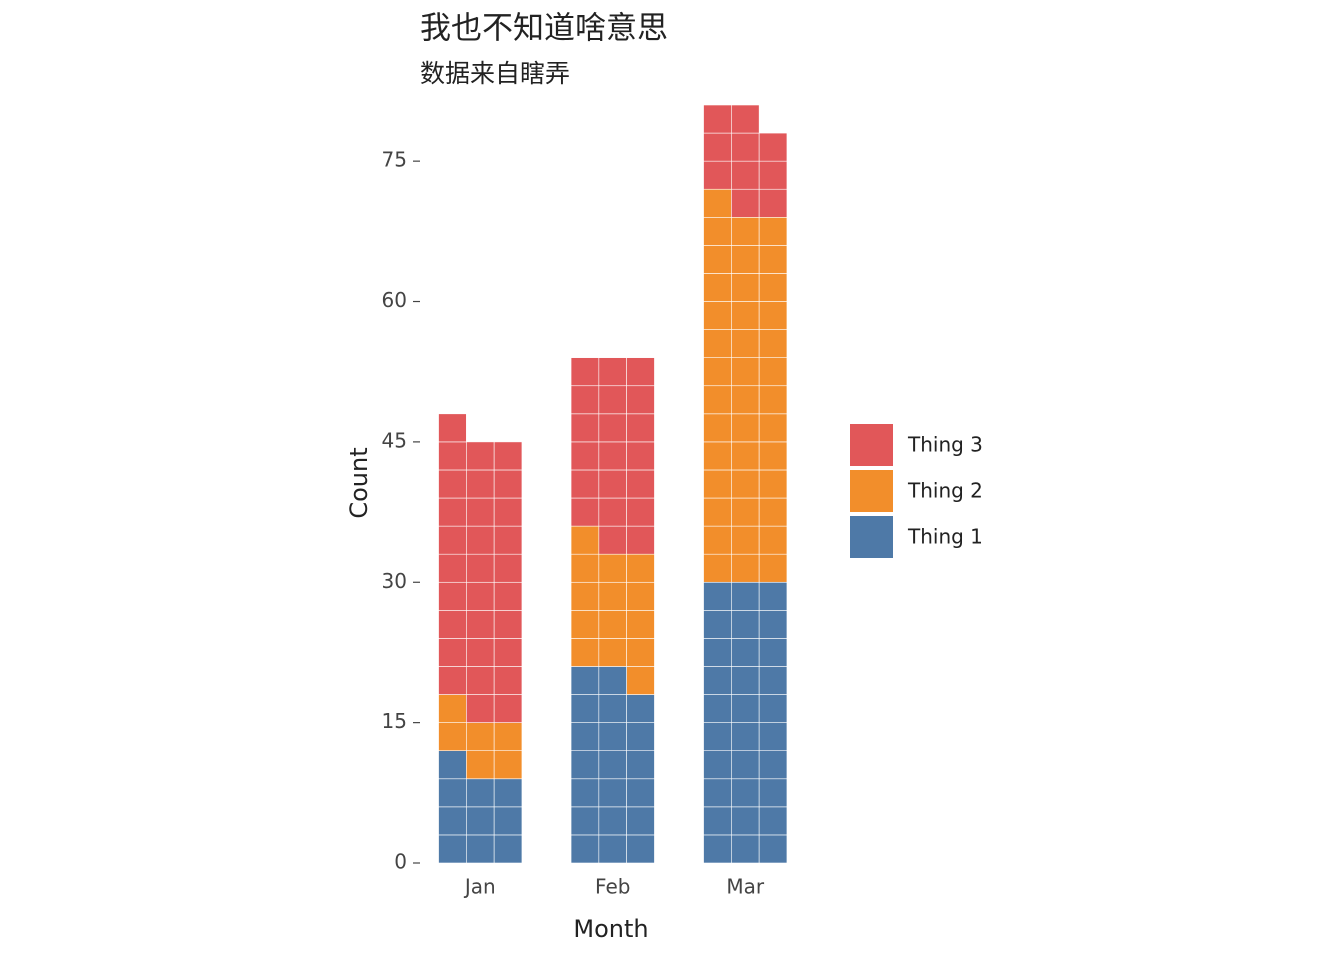  What do you see at coordinates (394, 160) in the screenshot?
I see `y-tick-label: 75` at bounding box center [394, 160].